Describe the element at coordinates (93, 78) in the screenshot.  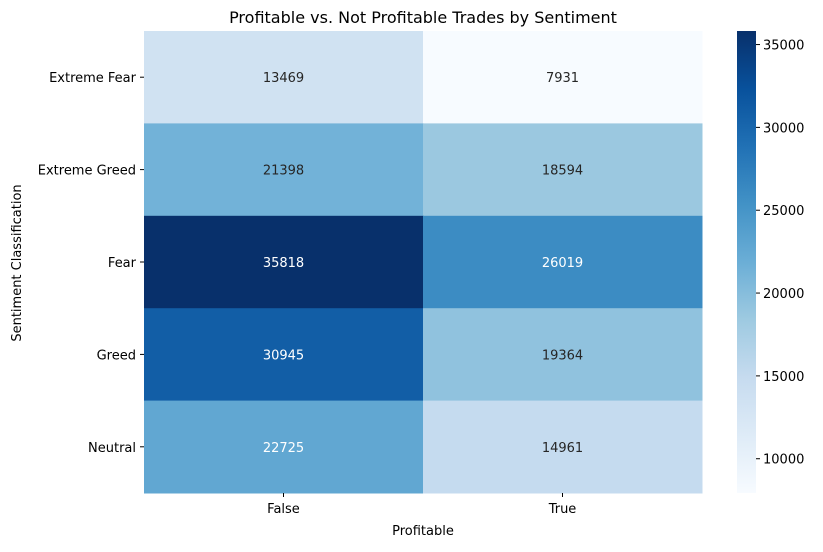
I see `y-tick-label: Extreme Fear` at that location.